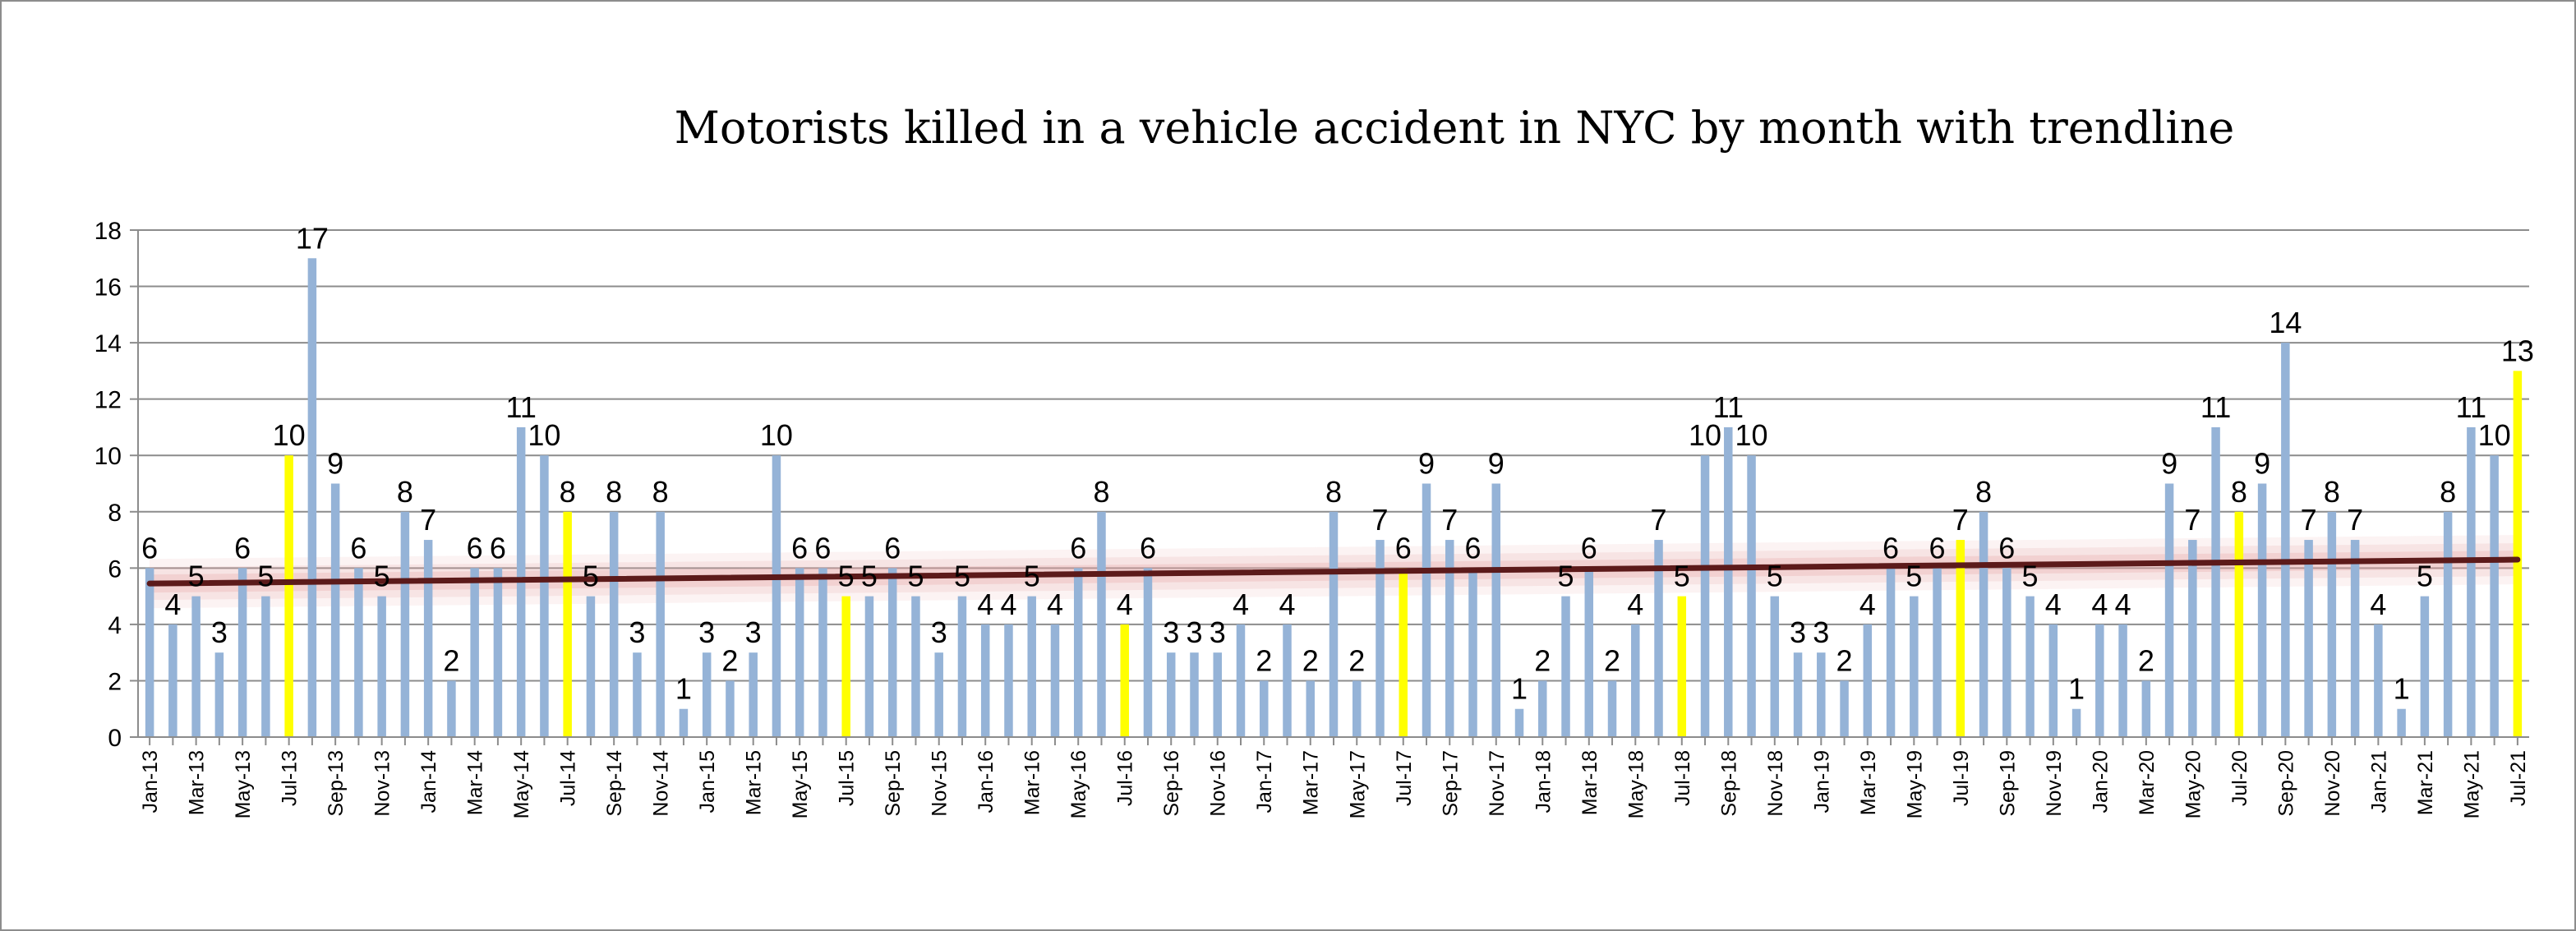 The height and width of the screenshot is (931, 2576). Describe the element at coordinates (108, 343) in the screenshot. I see `y-tick-label-14: 14` at that location.